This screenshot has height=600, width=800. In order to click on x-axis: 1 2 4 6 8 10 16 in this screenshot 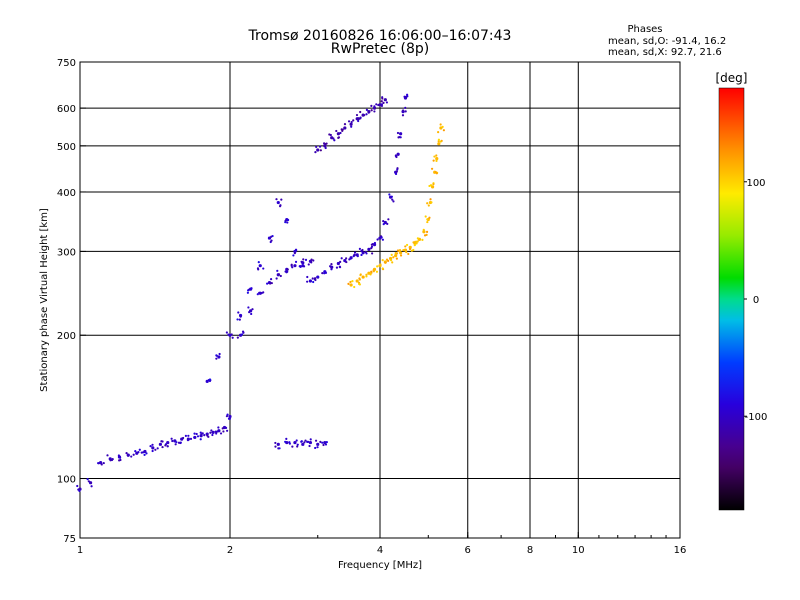, I will do `click(381, 544)`.